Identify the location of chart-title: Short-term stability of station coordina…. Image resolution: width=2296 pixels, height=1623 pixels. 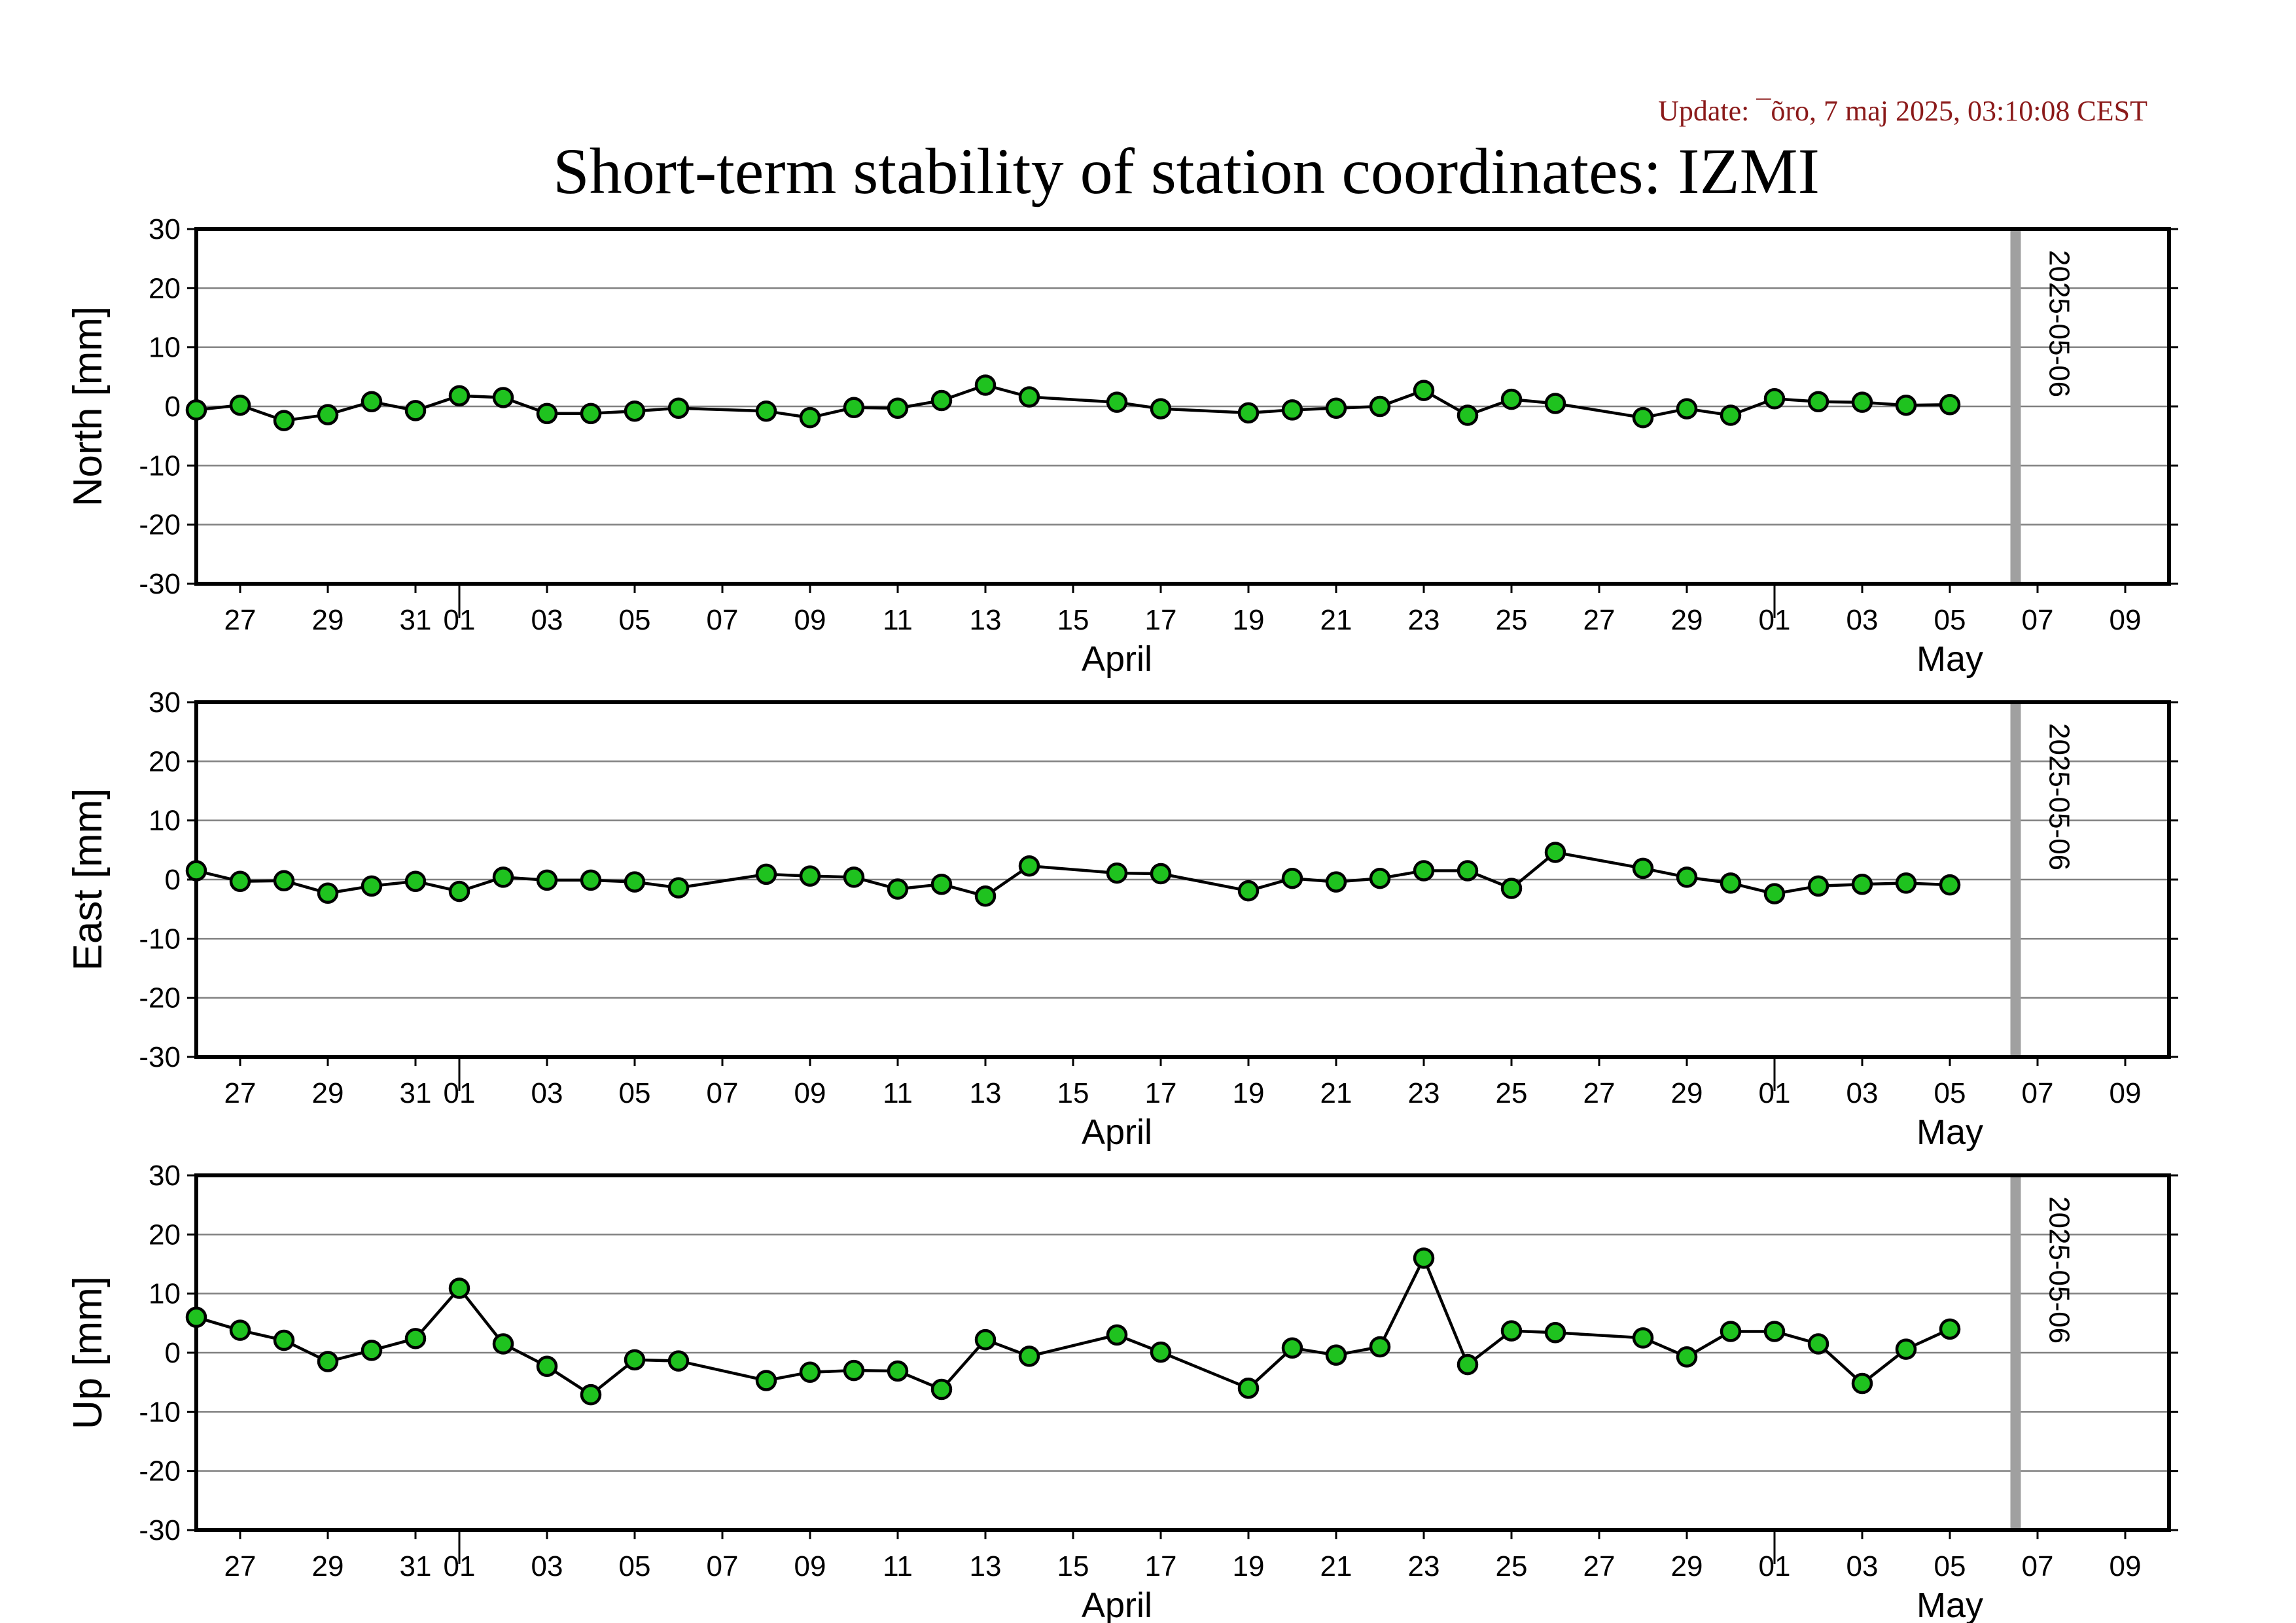
(1186, 171).